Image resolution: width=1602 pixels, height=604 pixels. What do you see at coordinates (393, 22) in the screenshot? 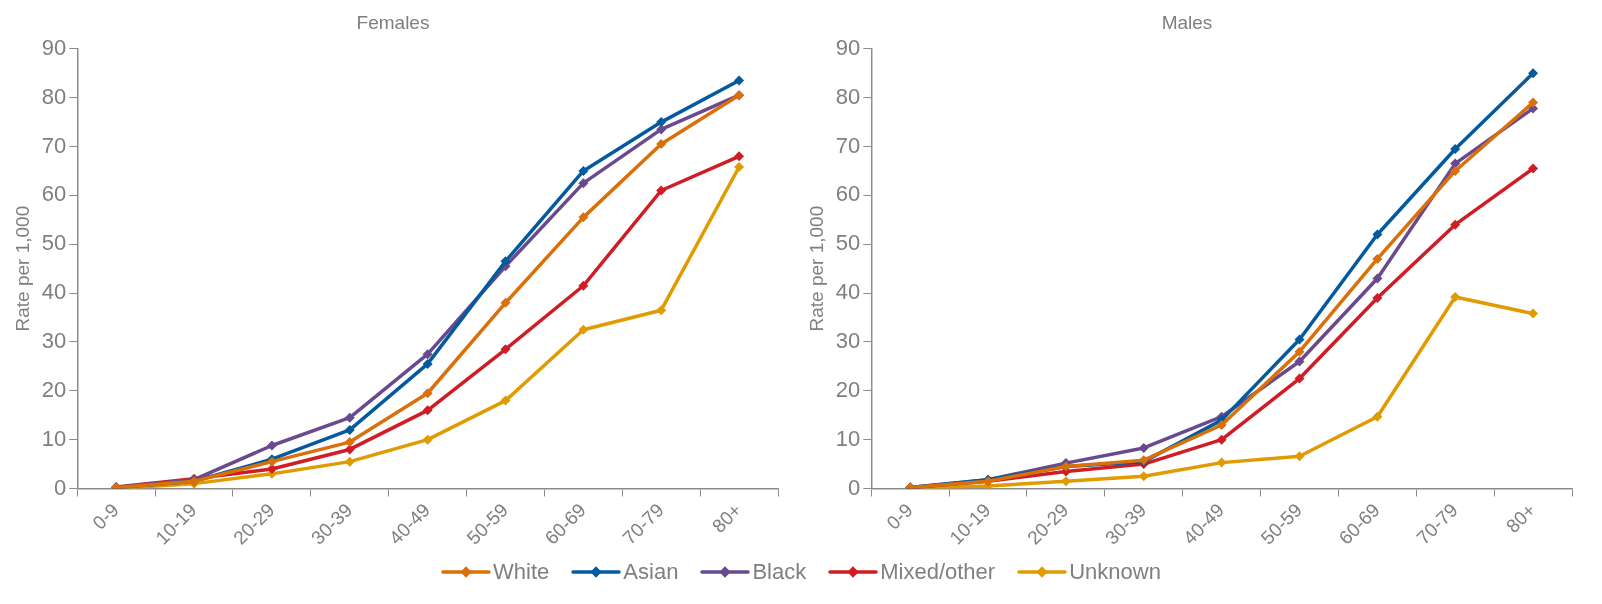
I see `chart-title: Females` at bounding box center [393, 22].